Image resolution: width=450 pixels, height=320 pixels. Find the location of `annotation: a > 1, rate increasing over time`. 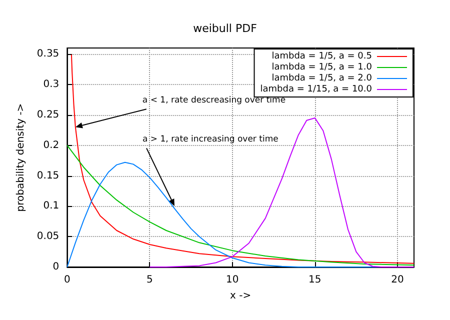

annotation: a > 1, rate increasing over time is located at coordinates (210, 139).